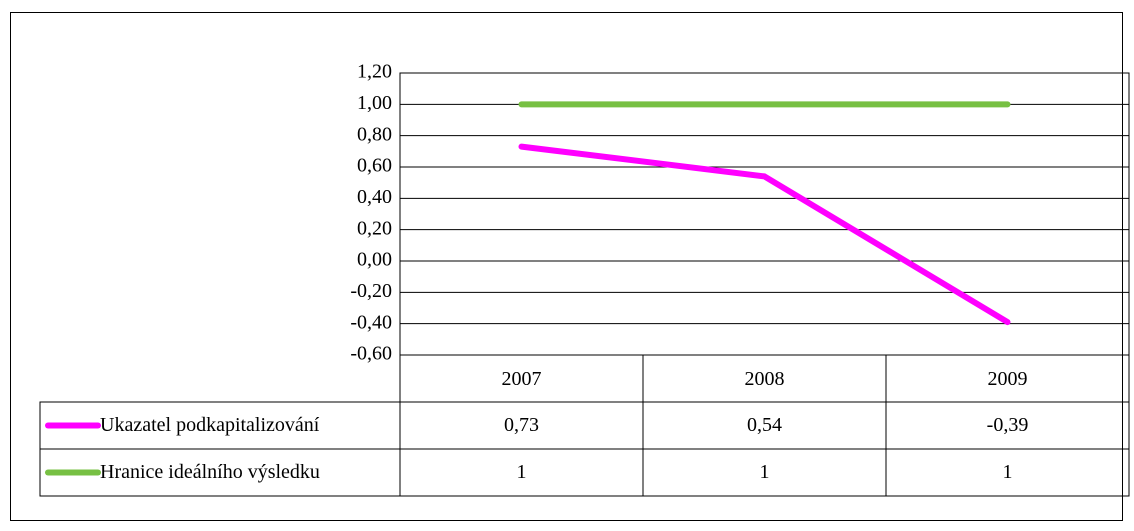  What do you see at coordinates (521, 425) in the screenshot?
I see `table-value: 0,73` at bounding box center [521, 425].